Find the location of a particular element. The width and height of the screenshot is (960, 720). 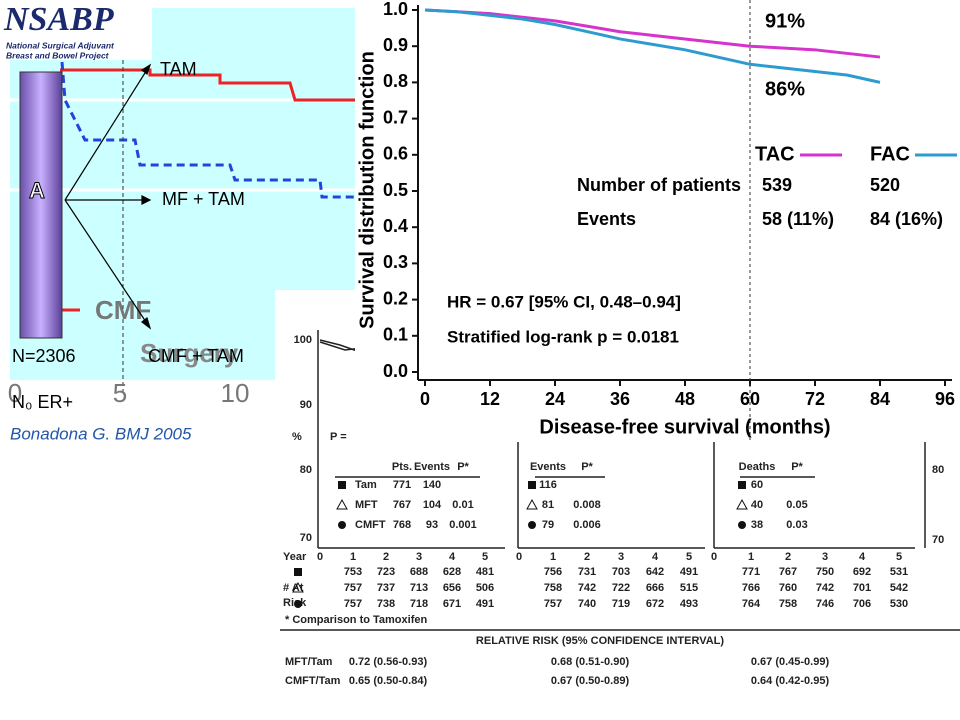

at-risk-value: 766 is located at coordinates (751, 588).